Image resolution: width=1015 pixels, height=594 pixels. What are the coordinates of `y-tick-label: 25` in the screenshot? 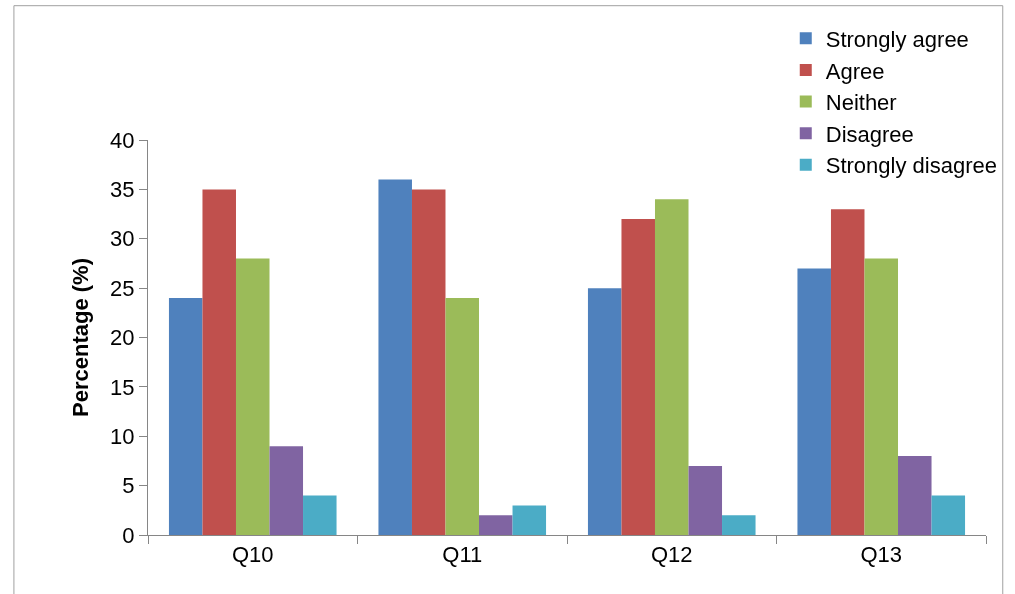 It's located at (122, 288).